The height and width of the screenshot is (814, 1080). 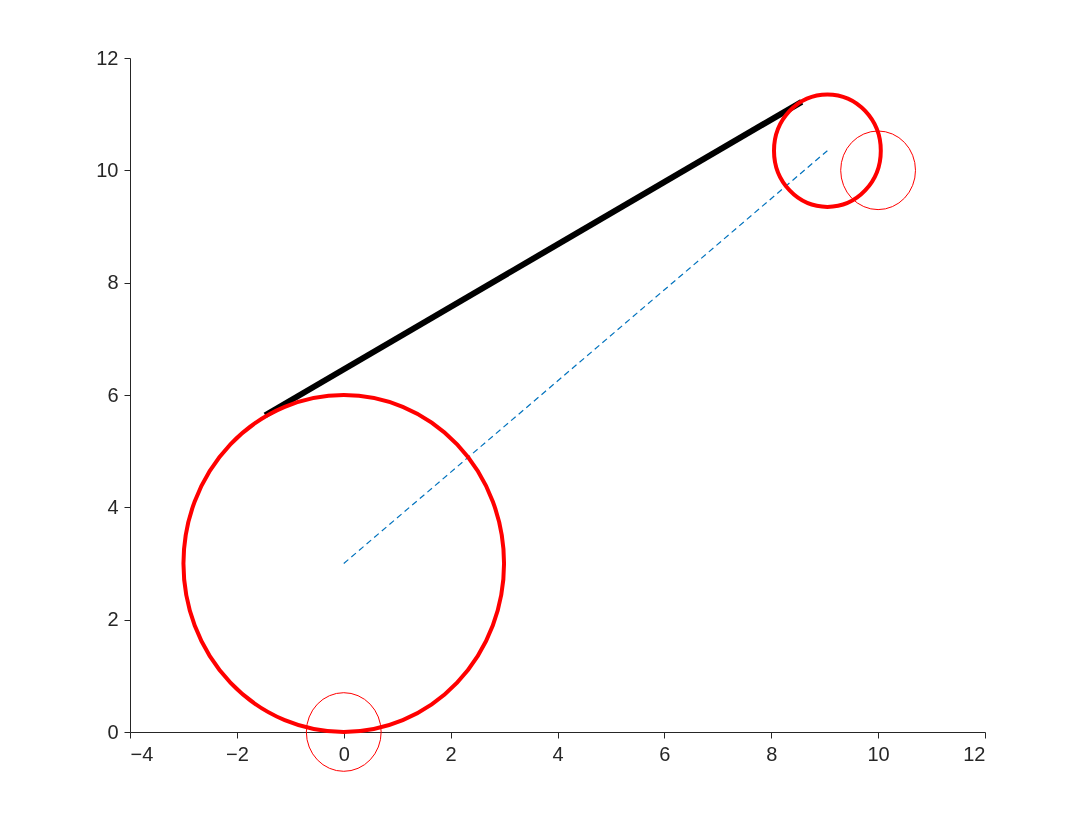 I want to click on y-tick-label: 4, so click(x=113, y=506).